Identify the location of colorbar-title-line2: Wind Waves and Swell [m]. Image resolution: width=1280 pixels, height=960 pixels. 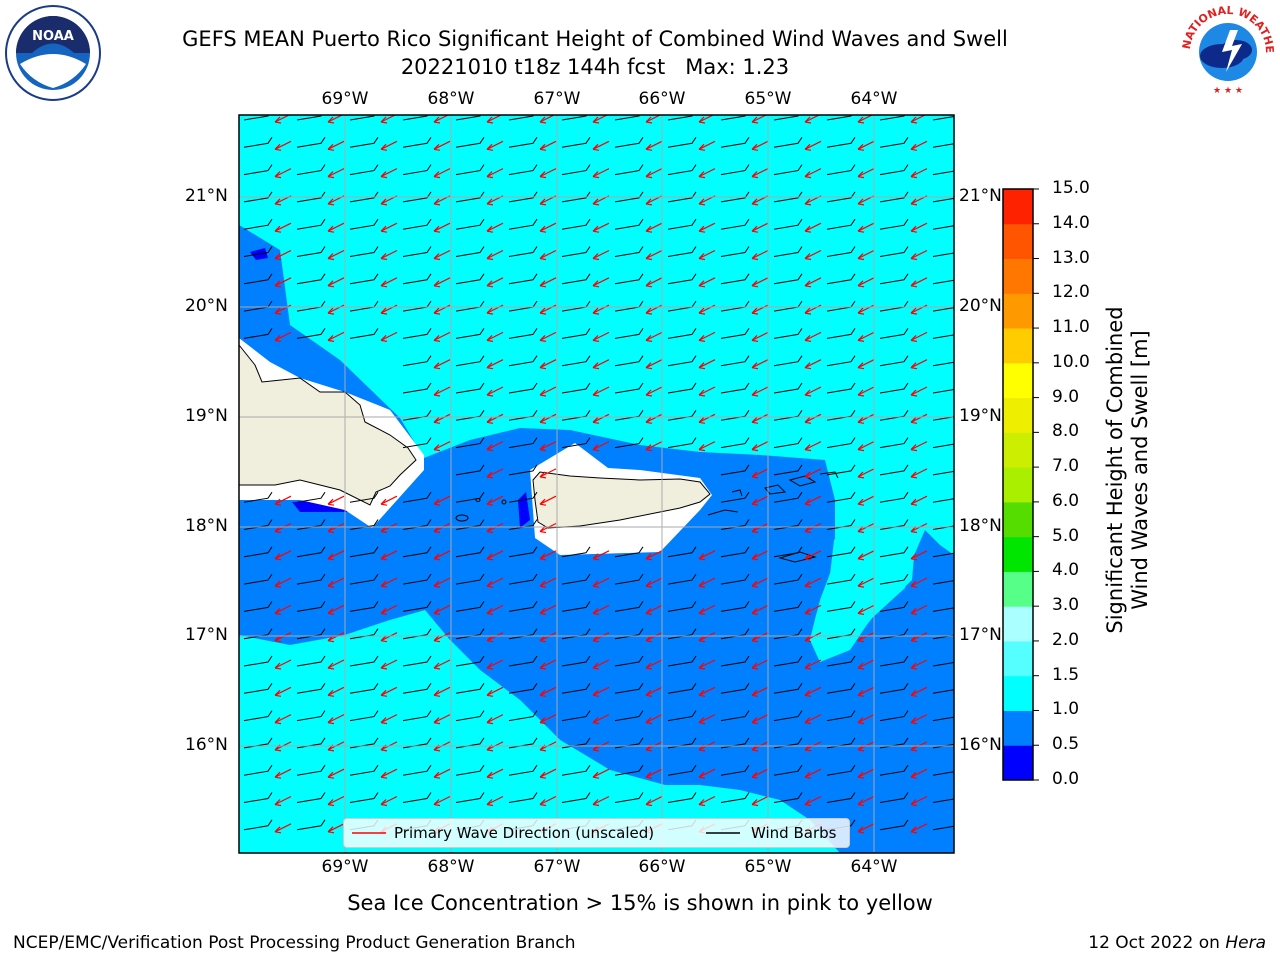
(1140, 470).